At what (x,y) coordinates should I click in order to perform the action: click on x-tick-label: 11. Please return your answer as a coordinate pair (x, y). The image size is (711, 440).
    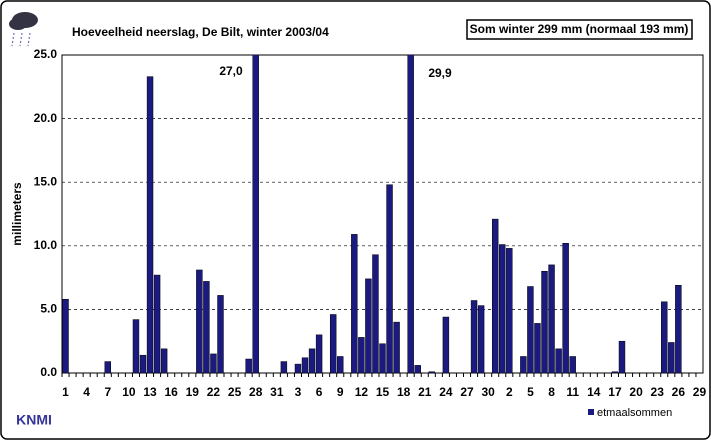
    Looking at the image, I should click on (572, 392).